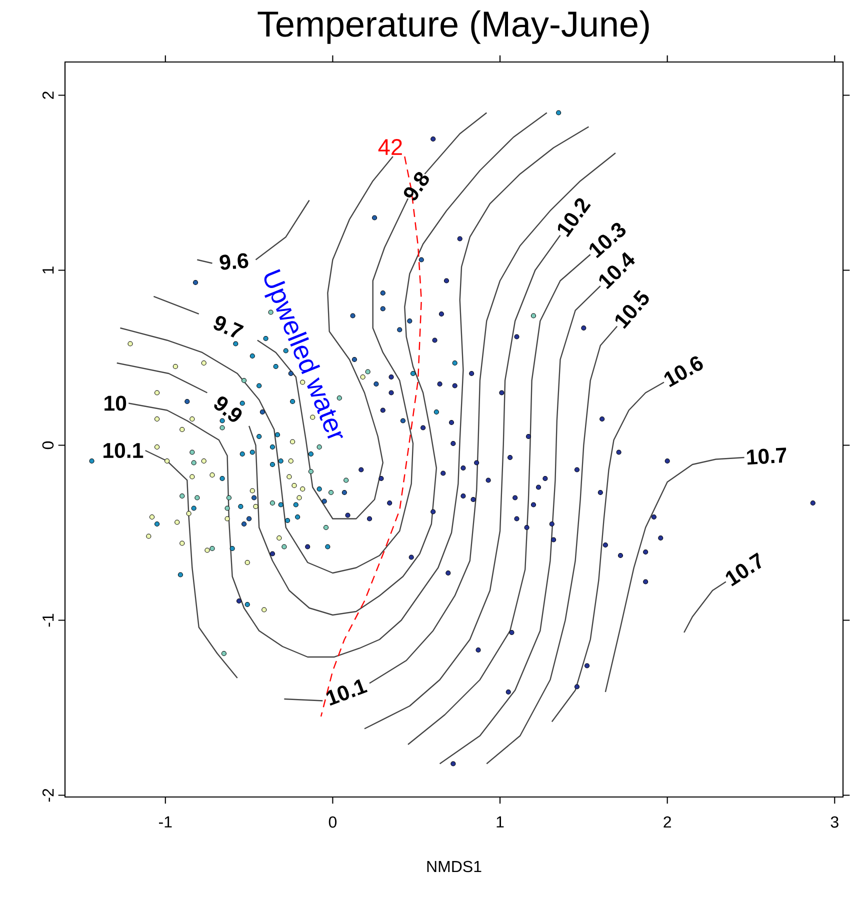 The width and height of the screenshot is (856, 912). What do you see at coordinates (48, 270) in the screenshot?
I see `y-tick-label: 1` at bounding box center [48, 270].